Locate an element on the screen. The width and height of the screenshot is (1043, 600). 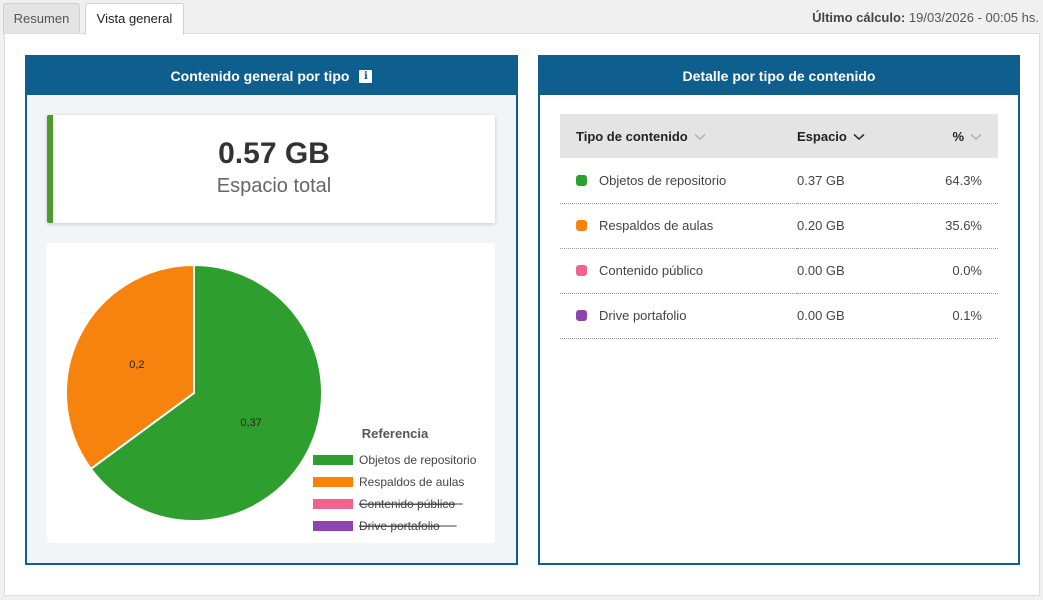
legend-label: Respaldos de aulas is located at coordinates (411, 482).